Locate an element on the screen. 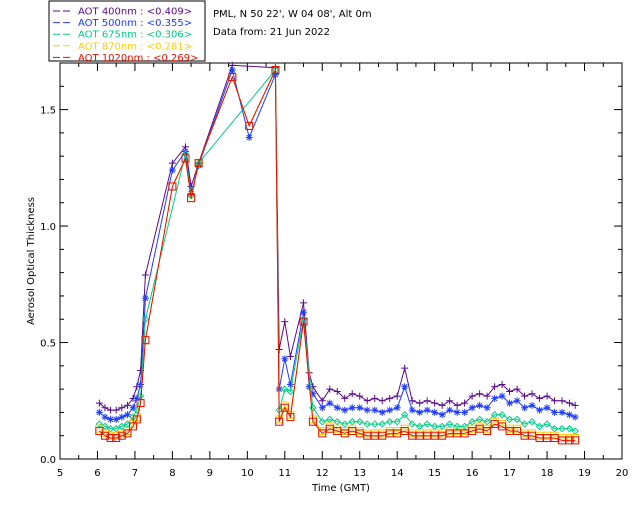 Image resolution: width=640 pixels, height=512 pixels. legend-label: AOT 675nm : <0.306> is located at coordinates (135, 35).